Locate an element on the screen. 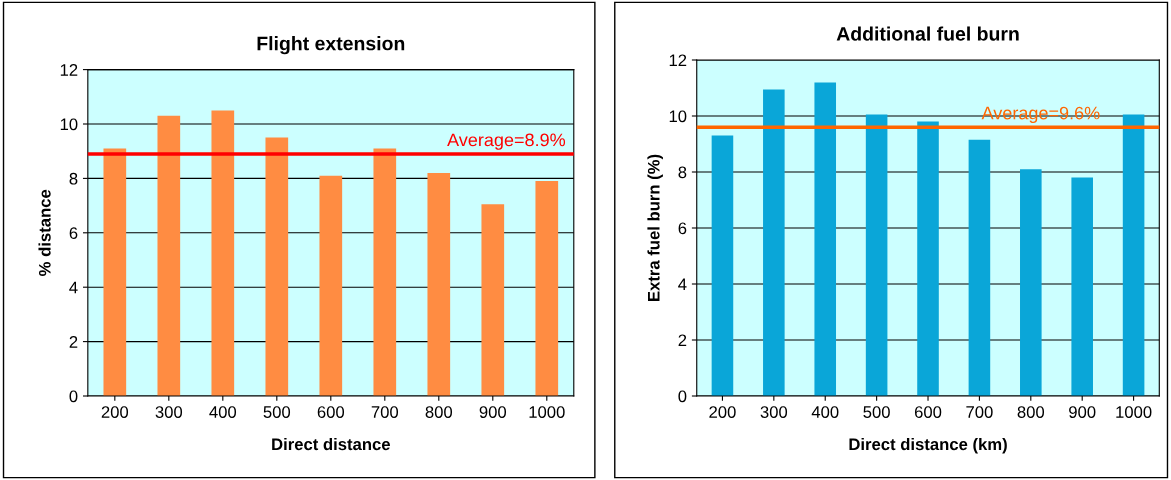 This screenshot has height=480, width=1171. chart-title: Additional fuel burn is located at coordinates (927, 33).